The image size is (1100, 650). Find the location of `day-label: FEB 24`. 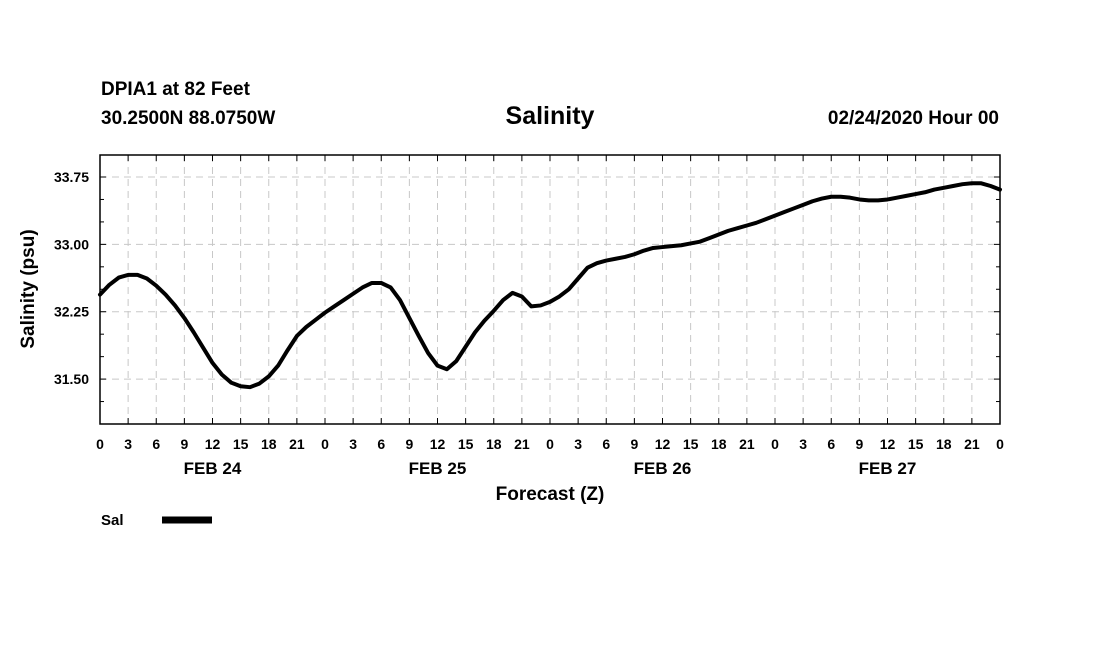

day-label: FEB 24 is located at coordinates (213, 468).